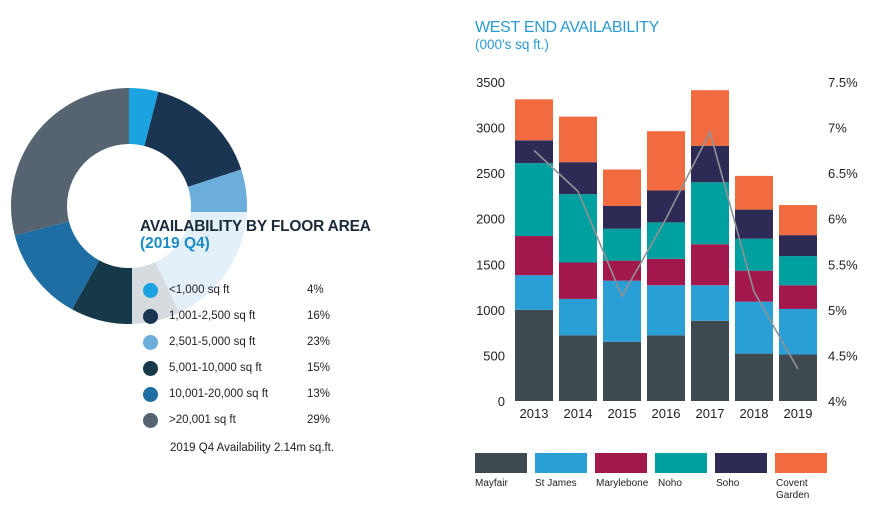 Image resolution: width=869 pixels, height=521 pixels. Describe the element at coordinates (622, 413) in the screenshot. I see `x-tick-label: 2015` at that location.